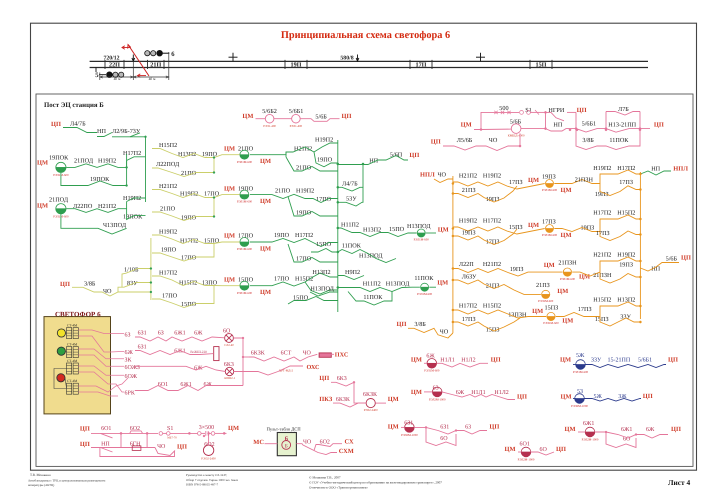 The image size is (724, 500). I want to click on svg-text: Руководство к макету СЛ-1247,, so click(206, 475).